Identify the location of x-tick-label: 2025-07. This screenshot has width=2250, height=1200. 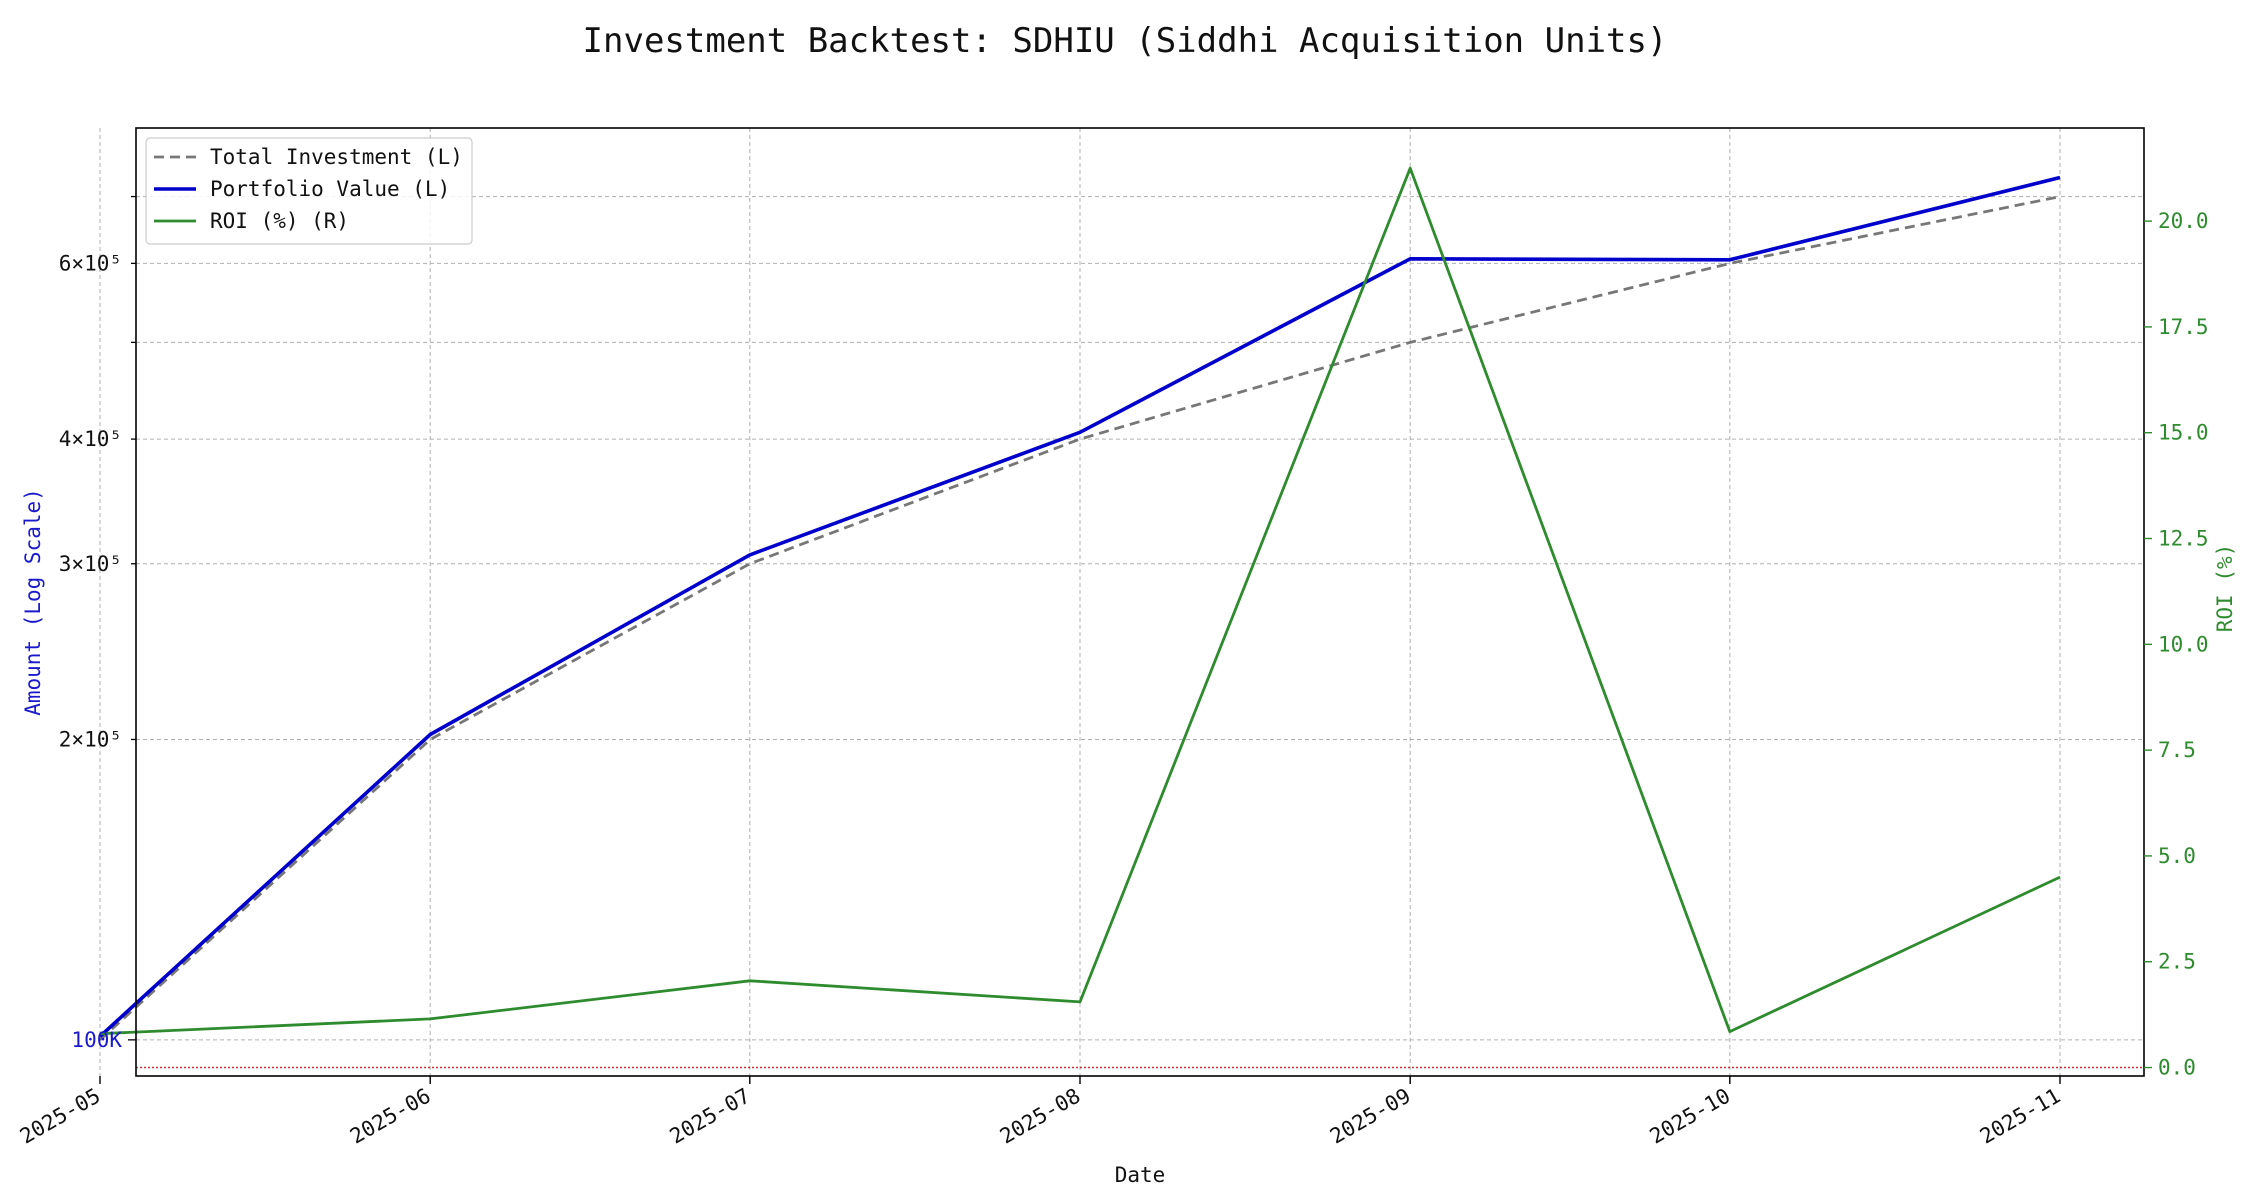
(710, 1116).